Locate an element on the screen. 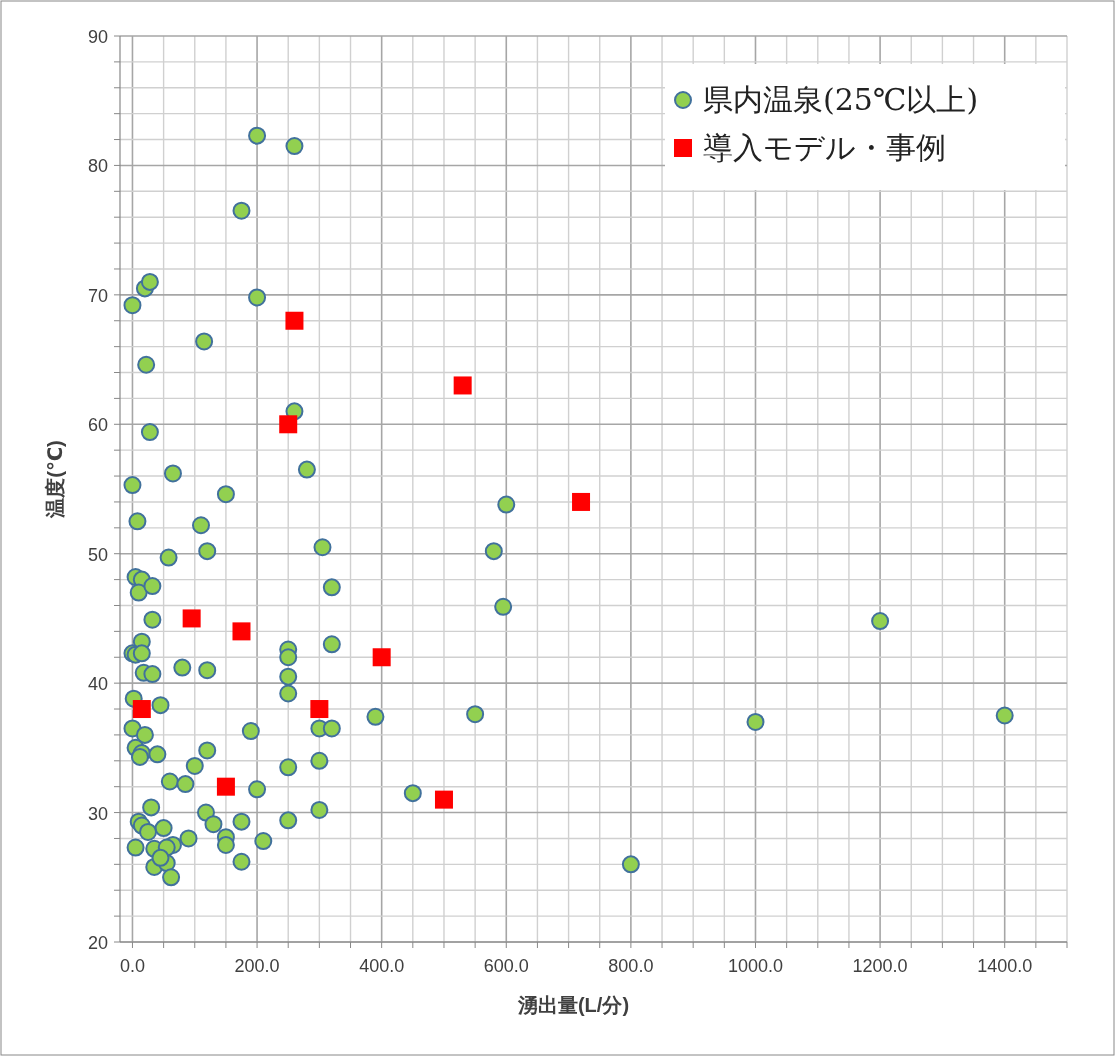 Image resolution: width=1115 pixels, height=1056 pixels. legend-label: 導入モデル・事例 is located at coordinates (824, 147).